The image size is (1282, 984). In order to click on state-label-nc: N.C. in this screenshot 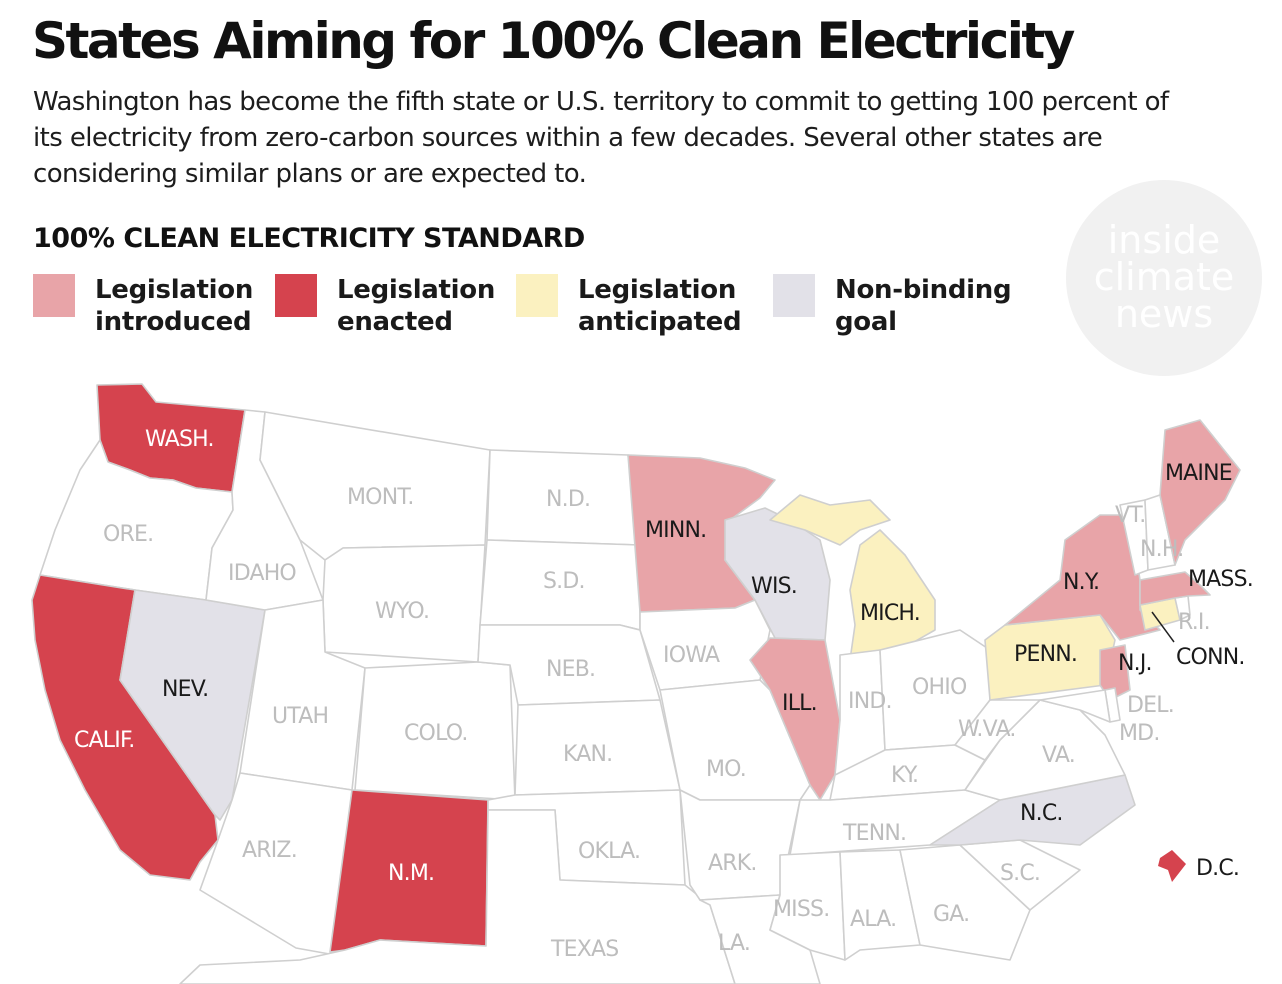, I will do `click(1041, 813)`.